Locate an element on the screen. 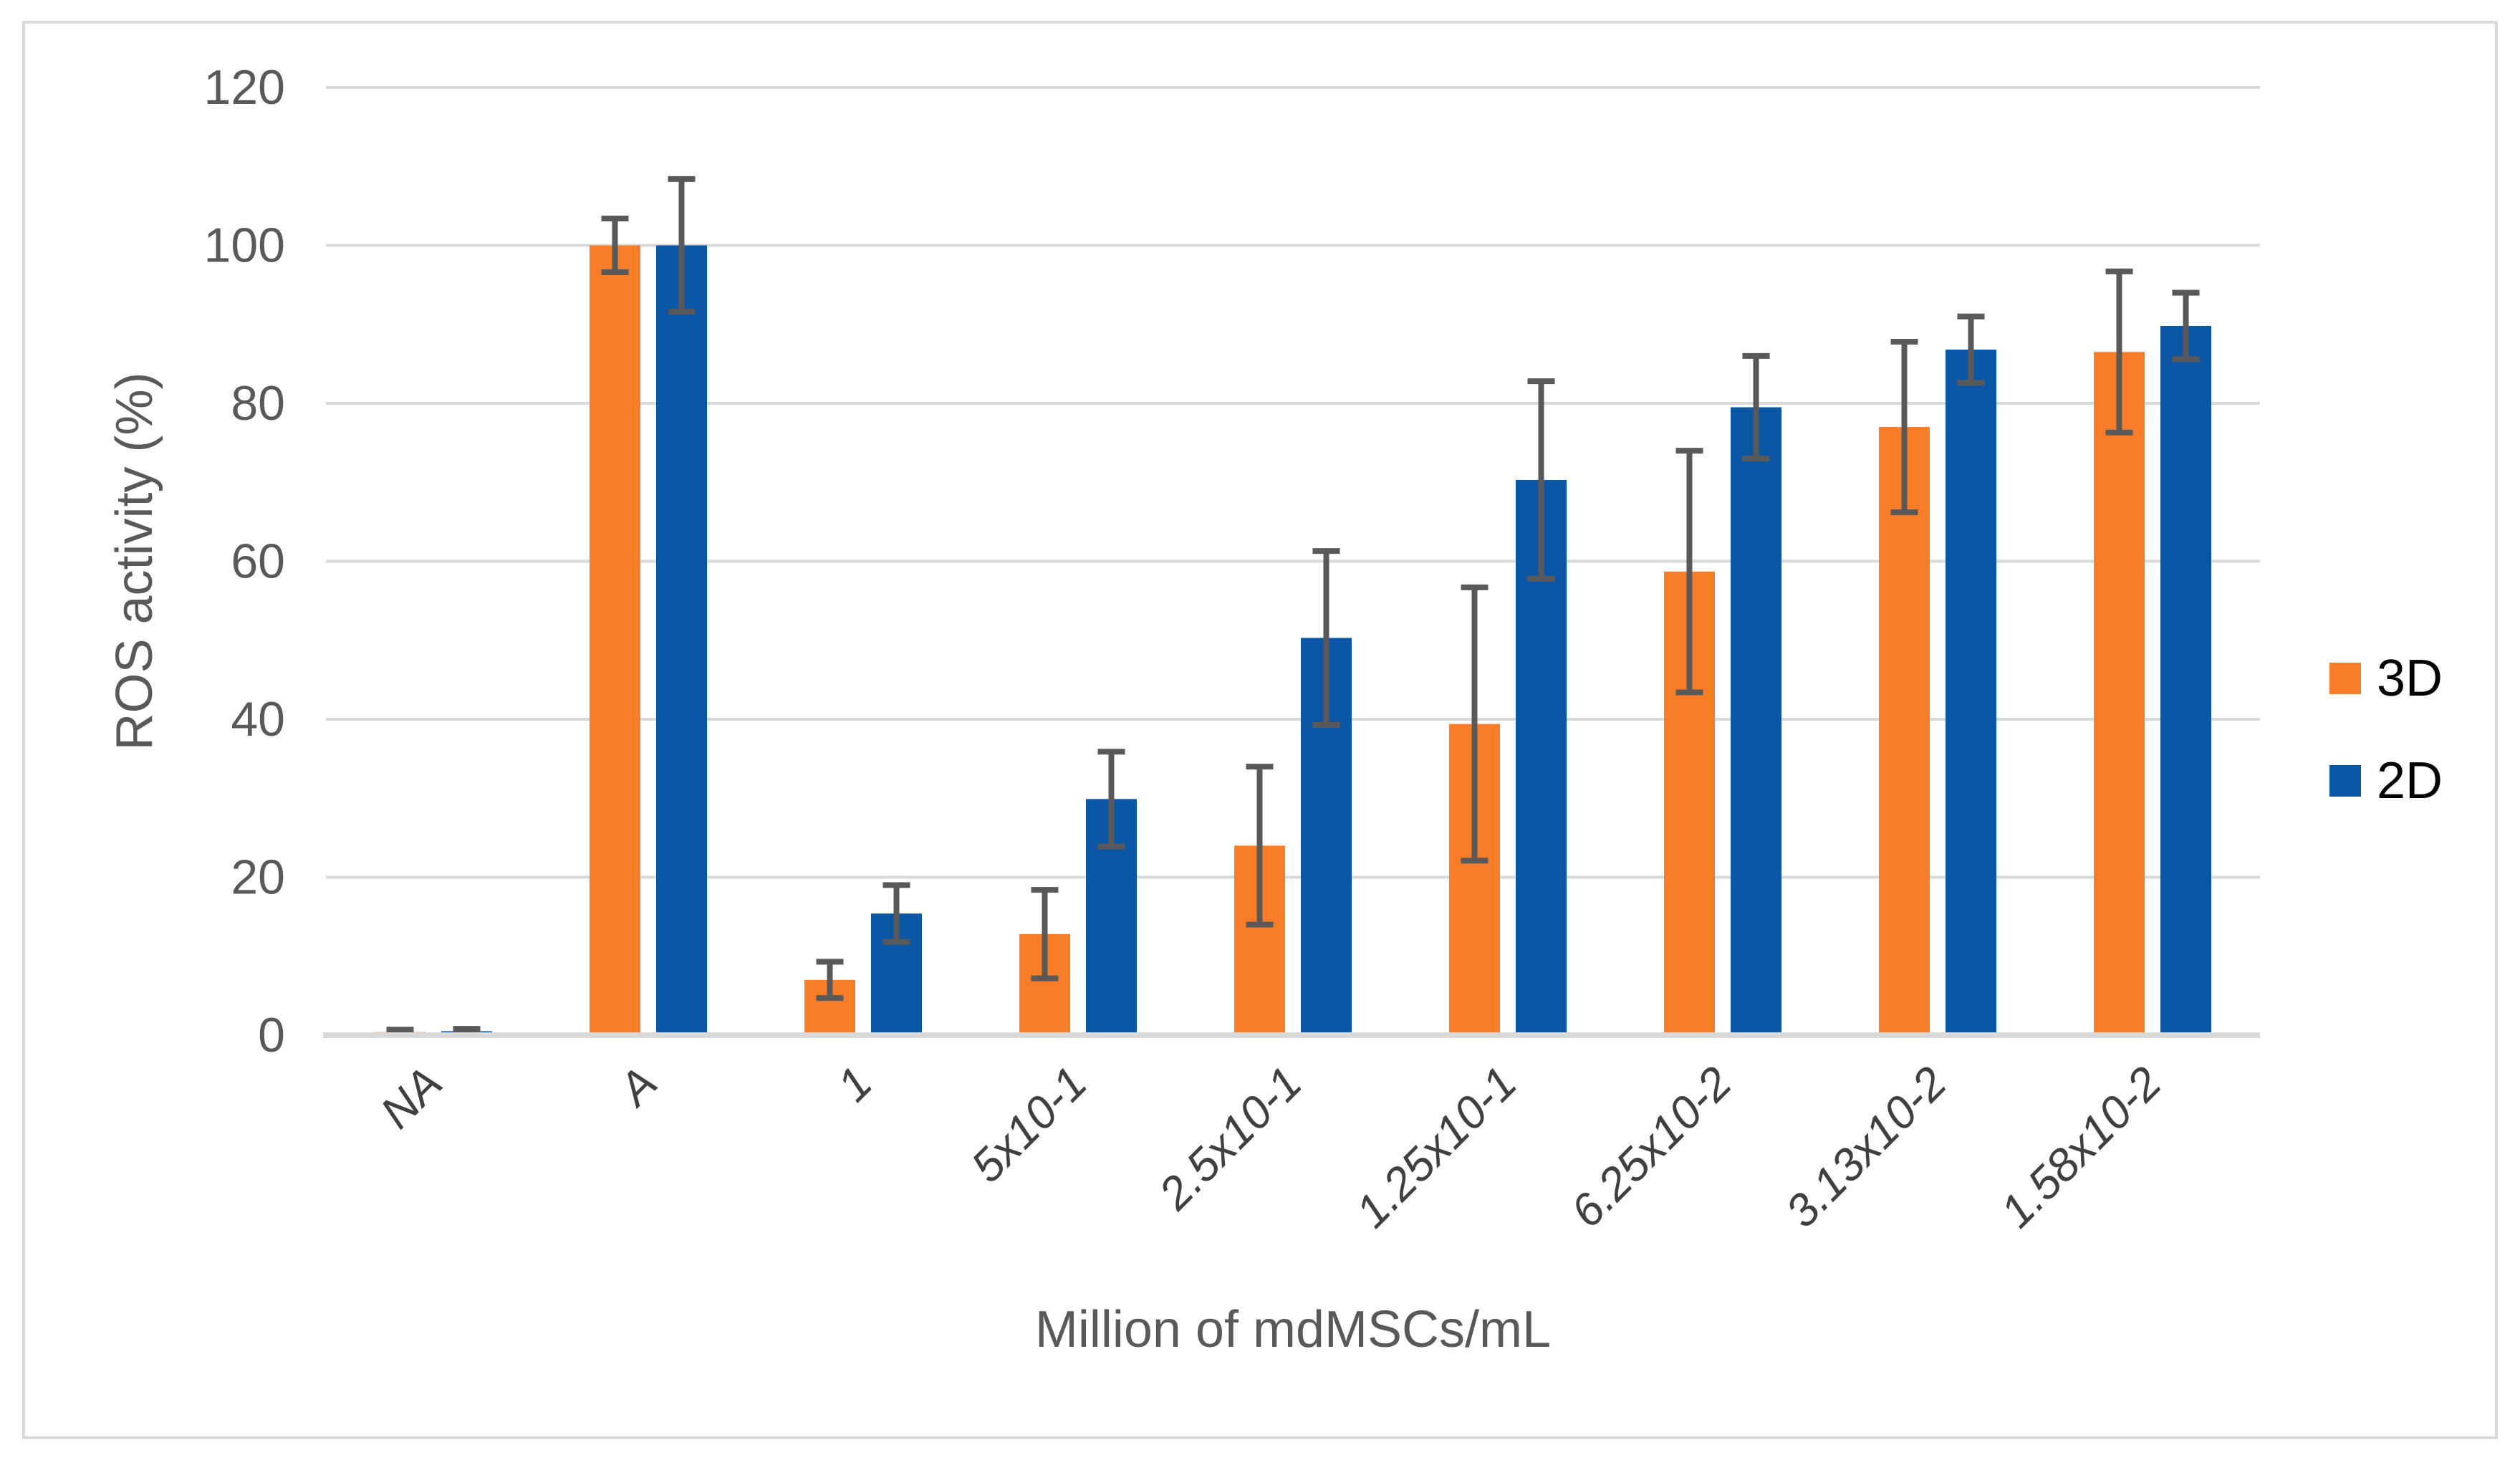 Image resolution: width=2520 pixels, height=1460 pixels. y-axis-title: ROS activity (%) is located at coordinates (134, 561).